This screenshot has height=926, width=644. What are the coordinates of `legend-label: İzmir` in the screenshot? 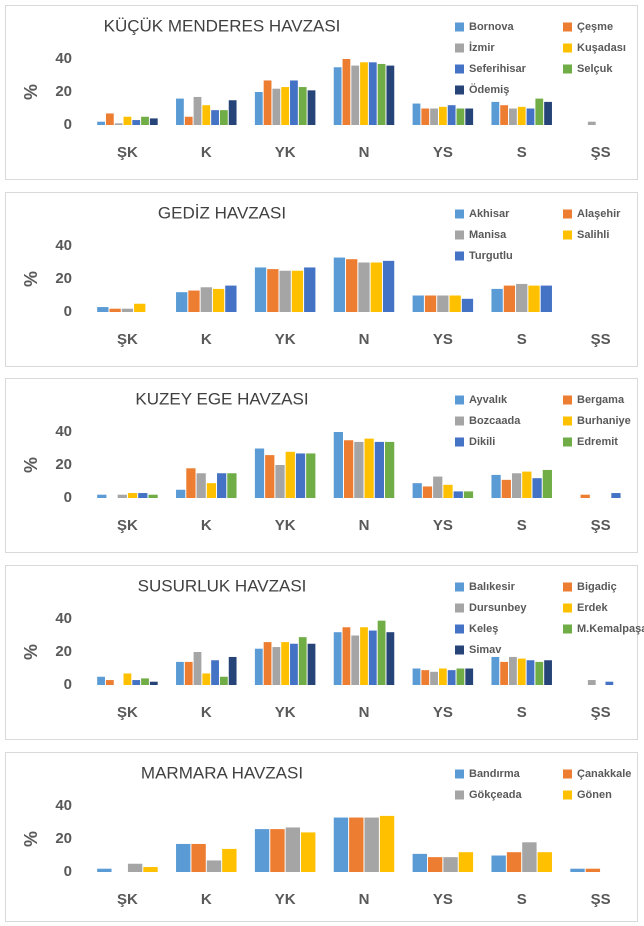 It's located at (482, 47).